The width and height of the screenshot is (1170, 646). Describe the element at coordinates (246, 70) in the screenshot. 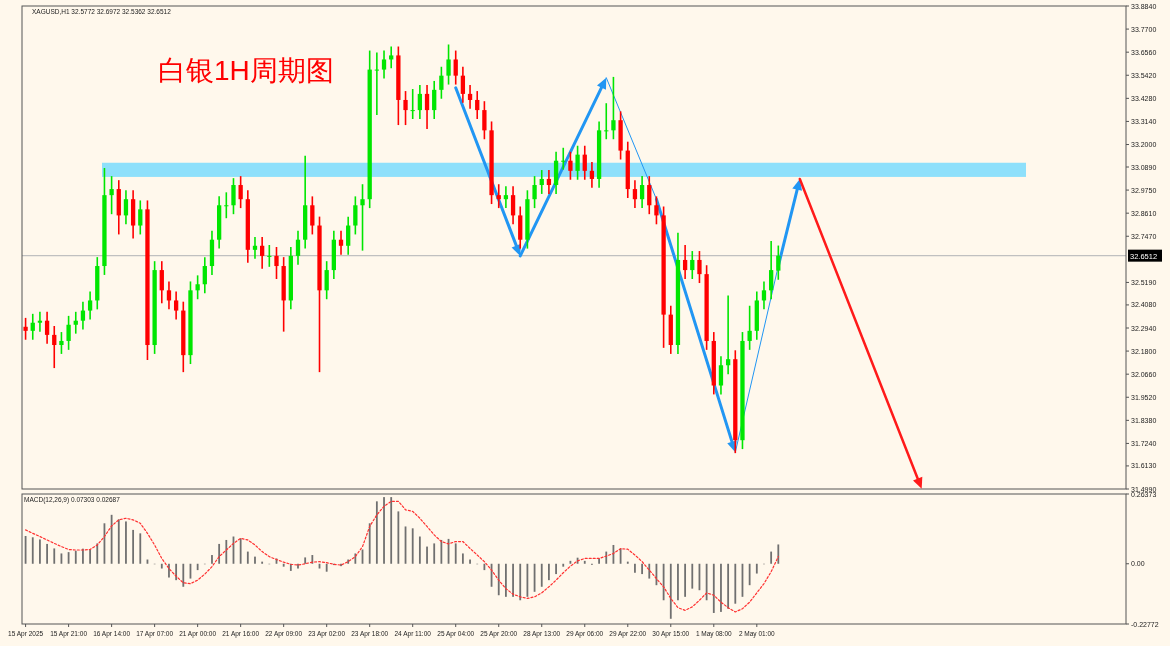

I see `text: 白银1H周期图` at that location.